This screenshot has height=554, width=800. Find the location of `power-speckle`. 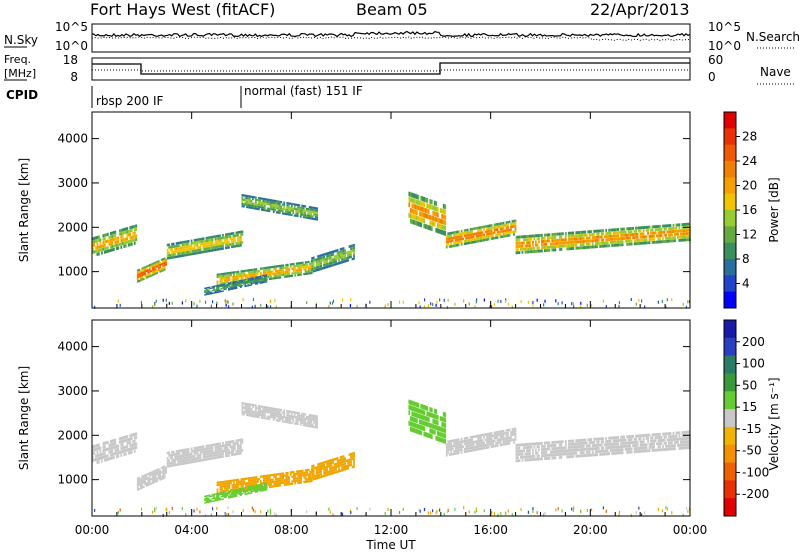

power-speckle is located at coordinates (440, 300).